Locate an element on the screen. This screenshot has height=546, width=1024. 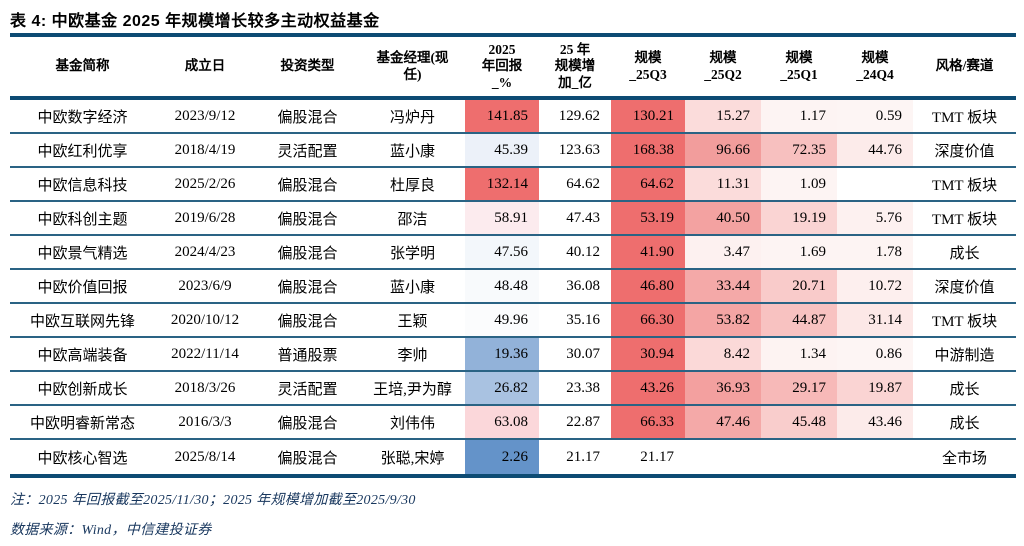
fund-name-cell: 中欧红利优享 is located at coordinates (82, 151).